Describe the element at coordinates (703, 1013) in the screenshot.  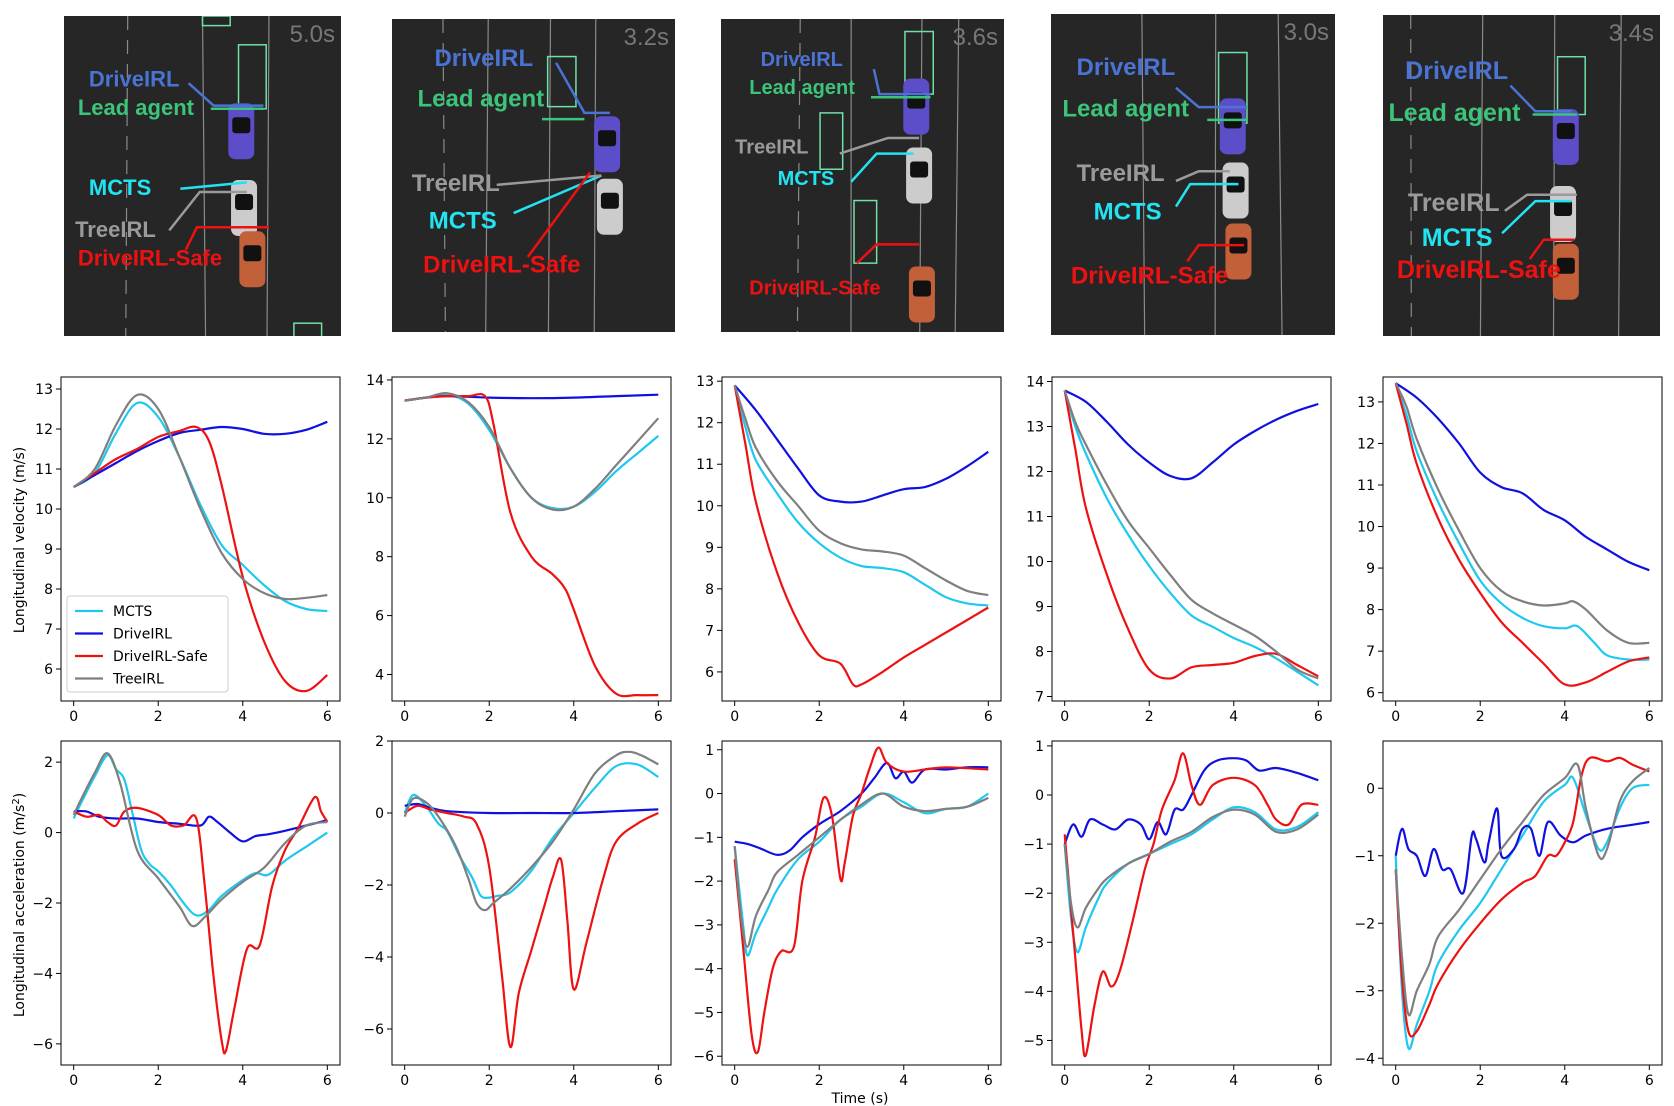
I see `y-tick-label: −5` at that location.